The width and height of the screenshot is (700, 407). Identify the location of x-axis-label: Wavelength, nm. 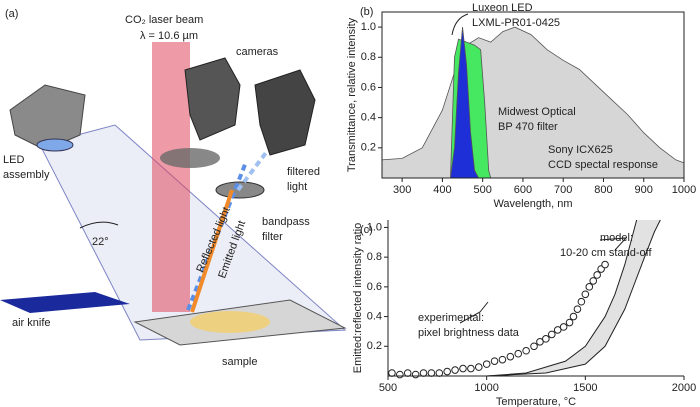
(532, 204).